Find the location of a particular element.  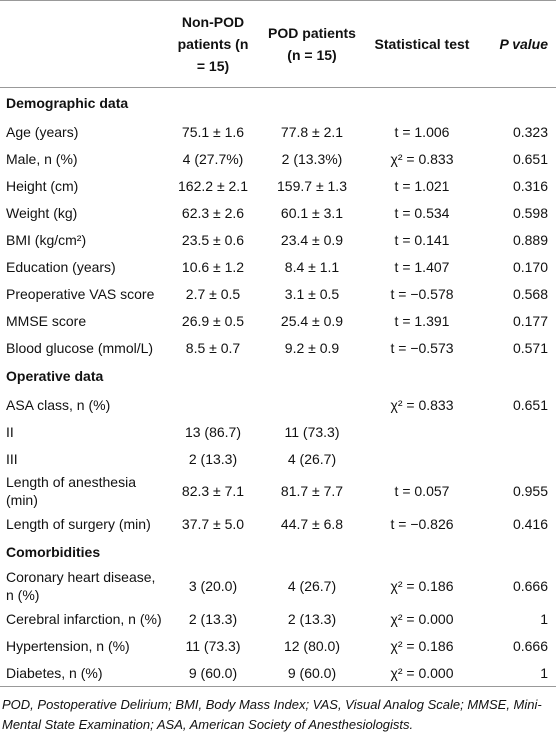

table-cell: 77.8 ± 2.1 is located at coordinates (312, 131).